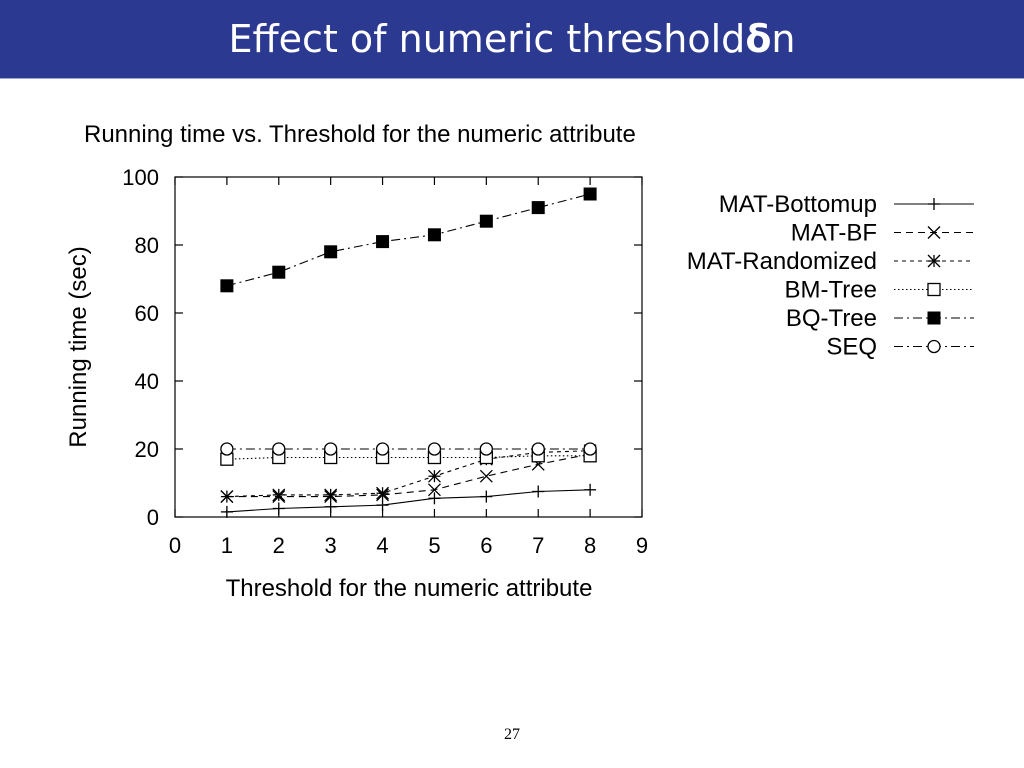 This screenshot has height=768, width=1024. I want to click on y-tick-label: 80, so click(147, 245).